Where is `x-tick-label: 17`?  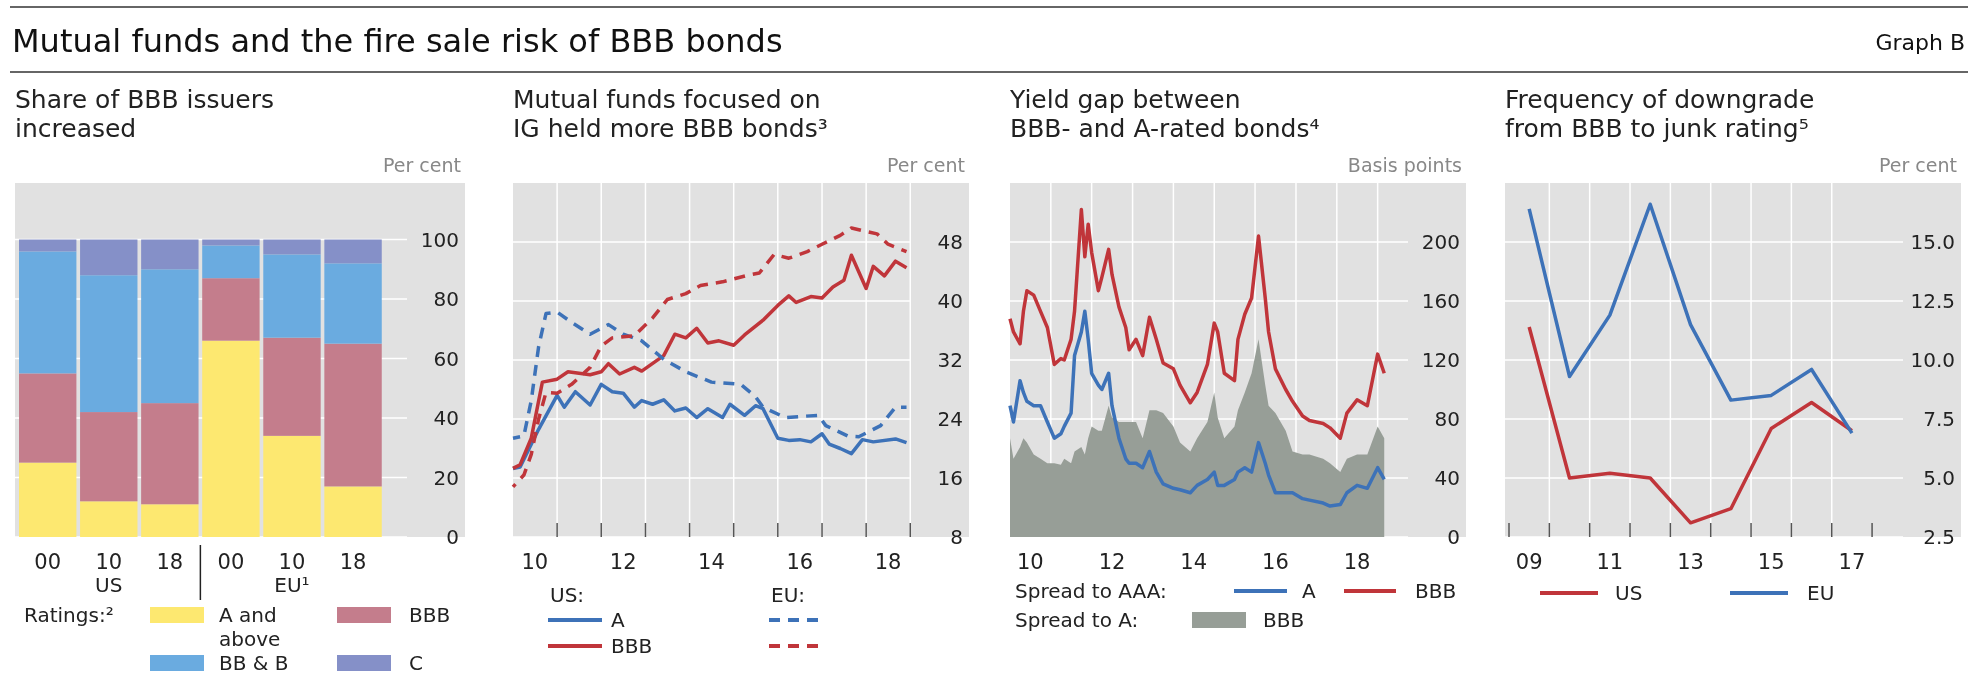
x-tick-label: 17 is located at coordinates (1852, 562).